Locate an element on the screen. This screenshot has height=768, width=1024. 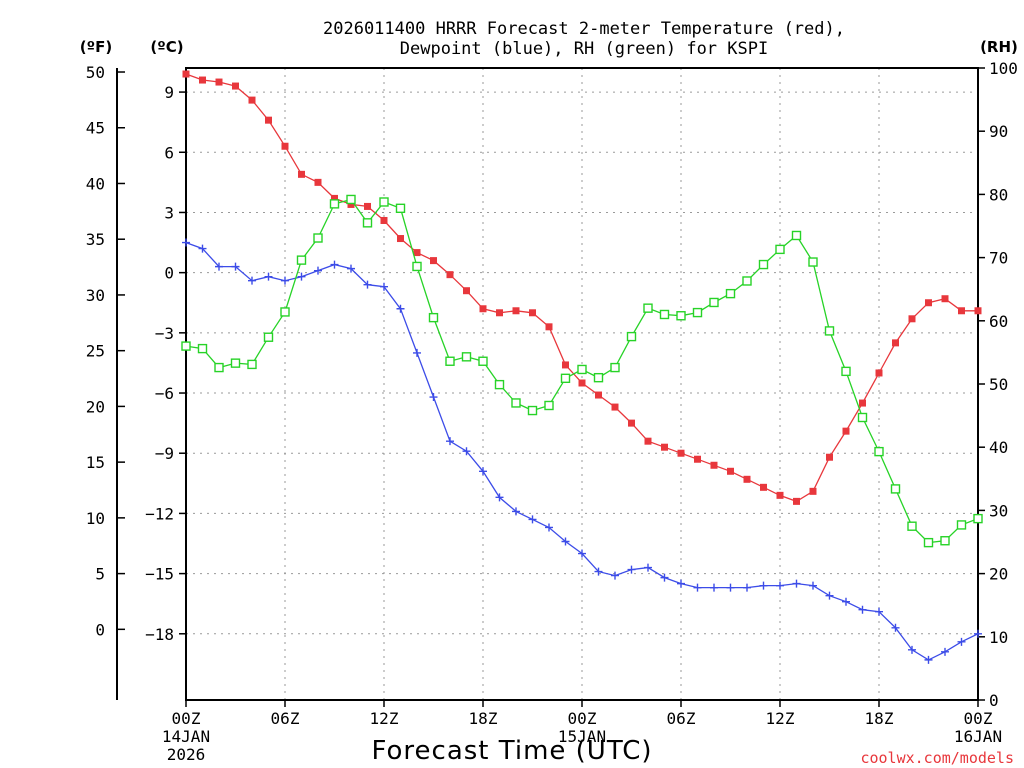
celsius-tick-label: 0 is located at coordinates (169, 273).